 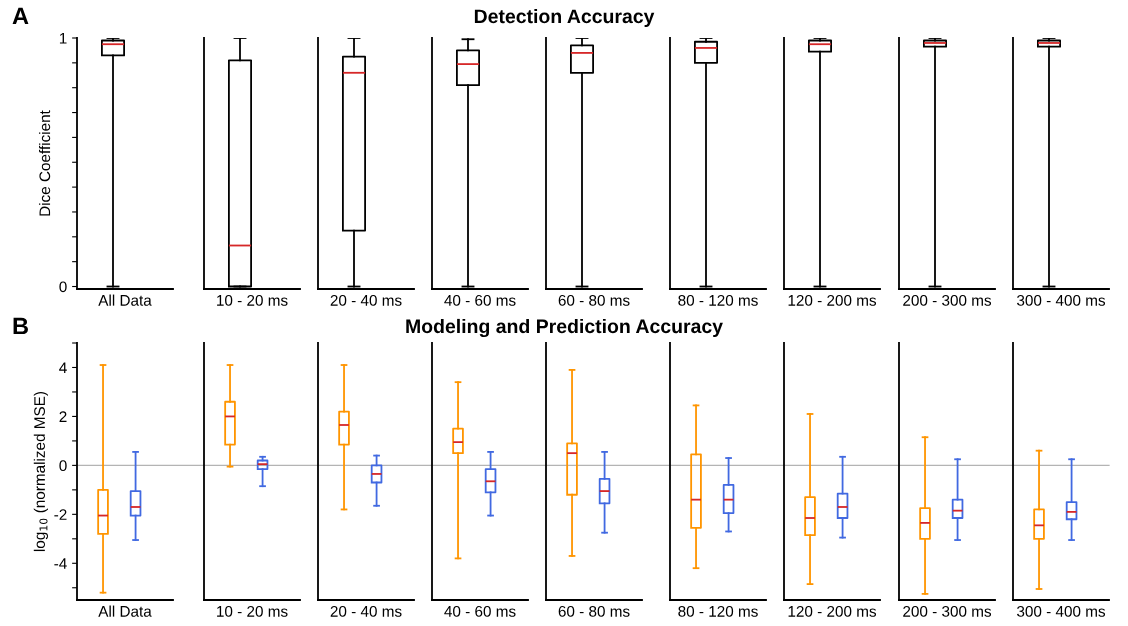 What do you see at coordinates (41, 471) in the screenshot?
I see `y-axis-title: log$_{10}$ (normalized MSE)` at bounding box center [41, 471].